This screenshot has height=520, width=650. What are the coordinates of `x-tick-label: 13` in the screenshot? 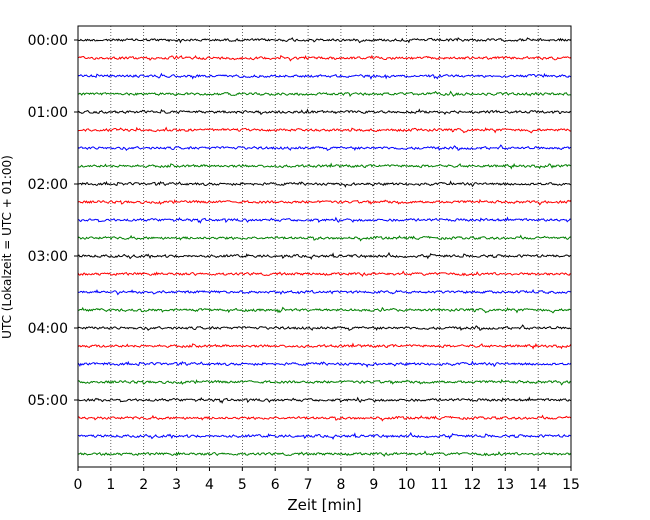 It's located at (505, 485).